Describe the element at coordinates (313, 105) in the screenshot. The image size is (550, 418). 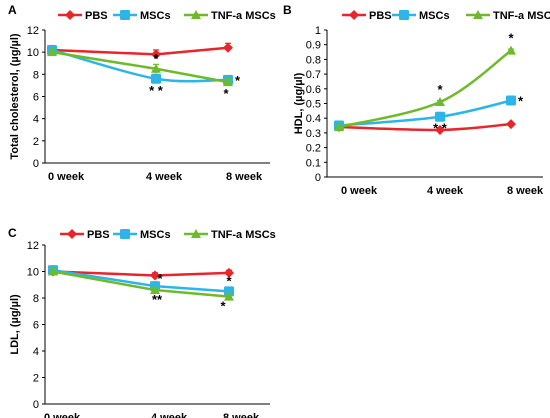
I see `y-tick-label: 0.5` at that location.